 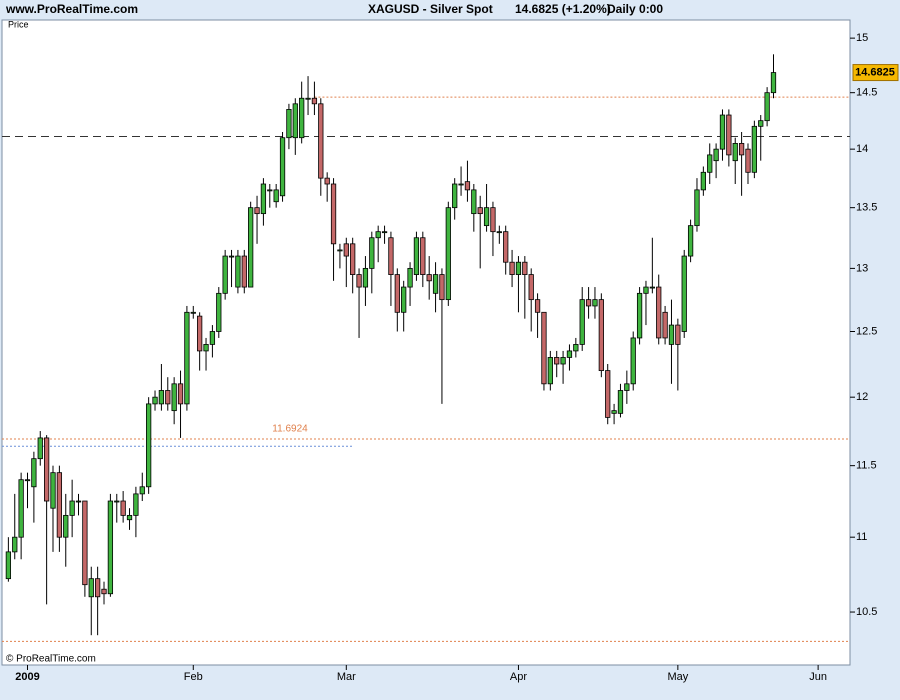 I want to click on y-tick-label: 13, so click(x=862, y=268).